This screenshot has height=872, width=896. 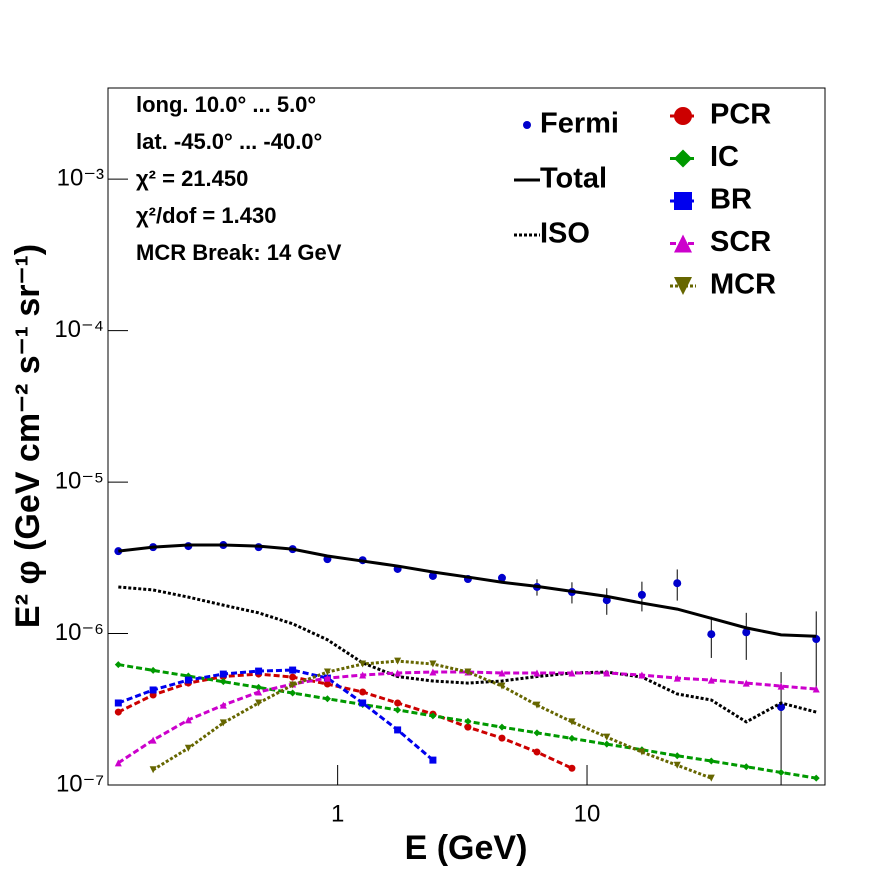 What do you see at coordinates (192, 178) in the screenshot?
I see `annotation: χ² = 21.450` at bounding box center [192, 178].